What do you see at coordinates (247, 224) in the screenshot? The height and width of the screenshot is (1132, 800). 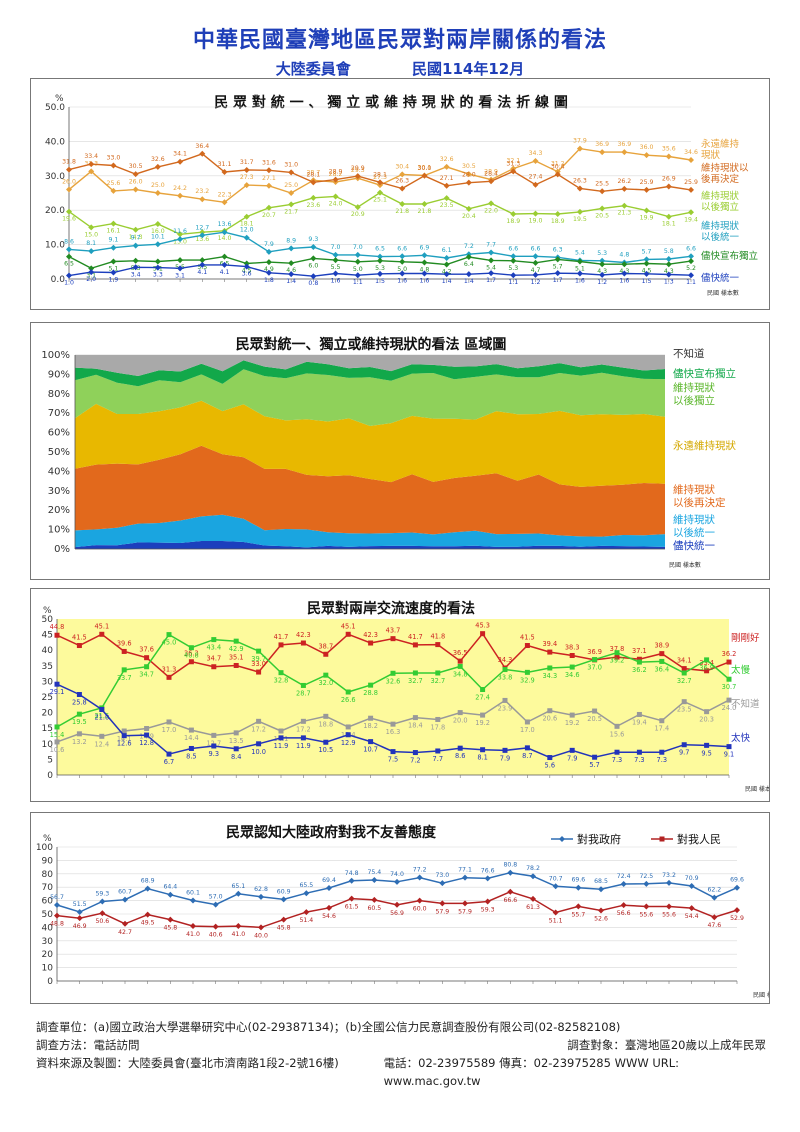 I see `data-label: 18.1` at bounding box center [247, 224].